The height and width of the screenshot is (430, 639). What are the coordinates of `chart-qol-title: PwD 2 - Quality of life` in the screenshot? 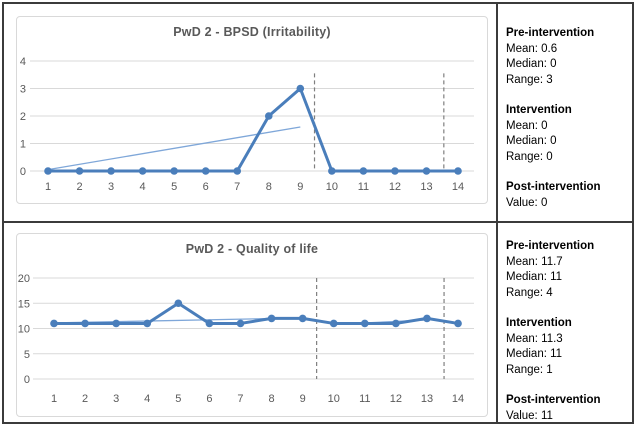 It's located at (252, 249).